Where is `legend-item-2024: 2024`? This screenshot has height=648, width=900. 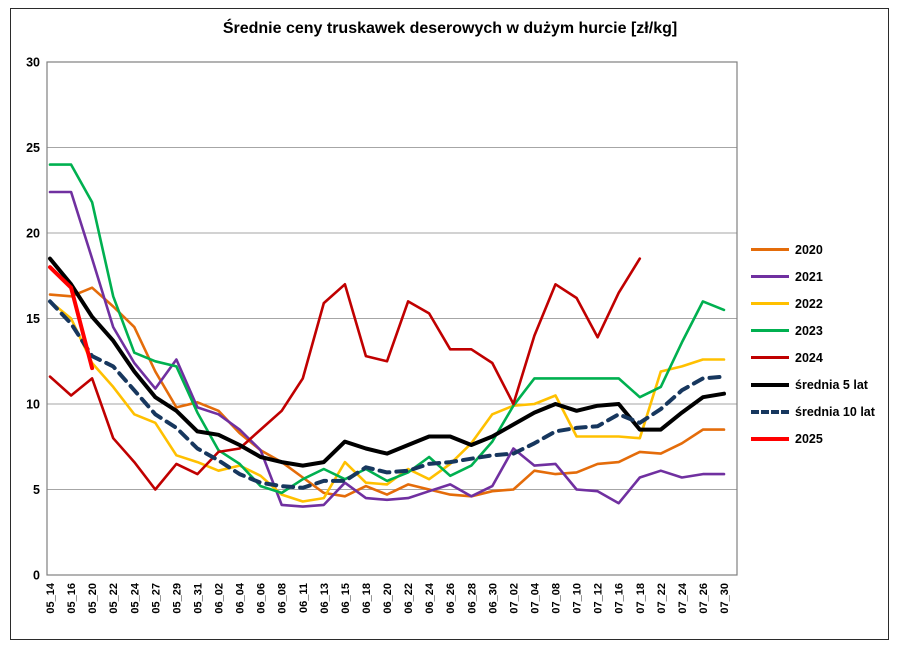
legend-item-2024: 2024 is located at coordinates (821, 357).